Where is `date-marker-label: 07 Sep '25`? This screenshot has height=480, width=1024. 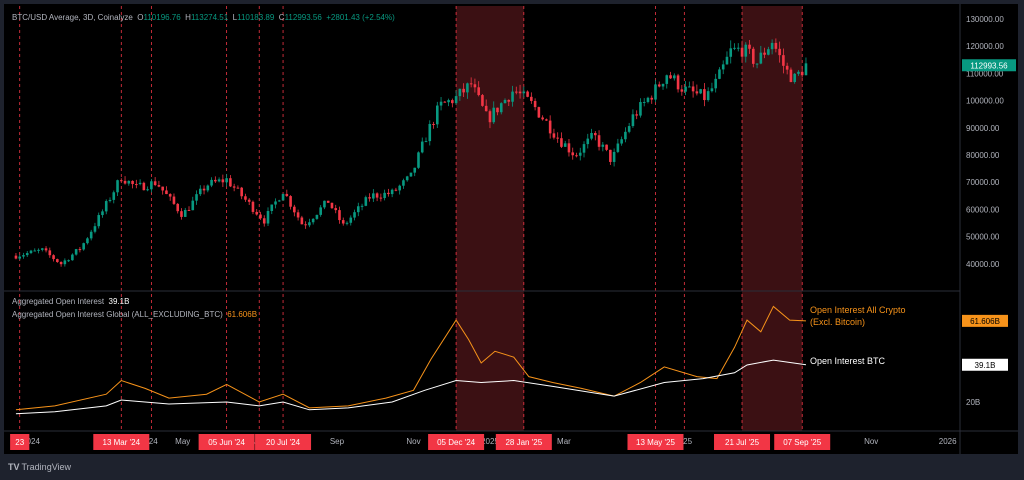
date-marker-label: 07 Sep '25 is located at coordinates (802, 442).